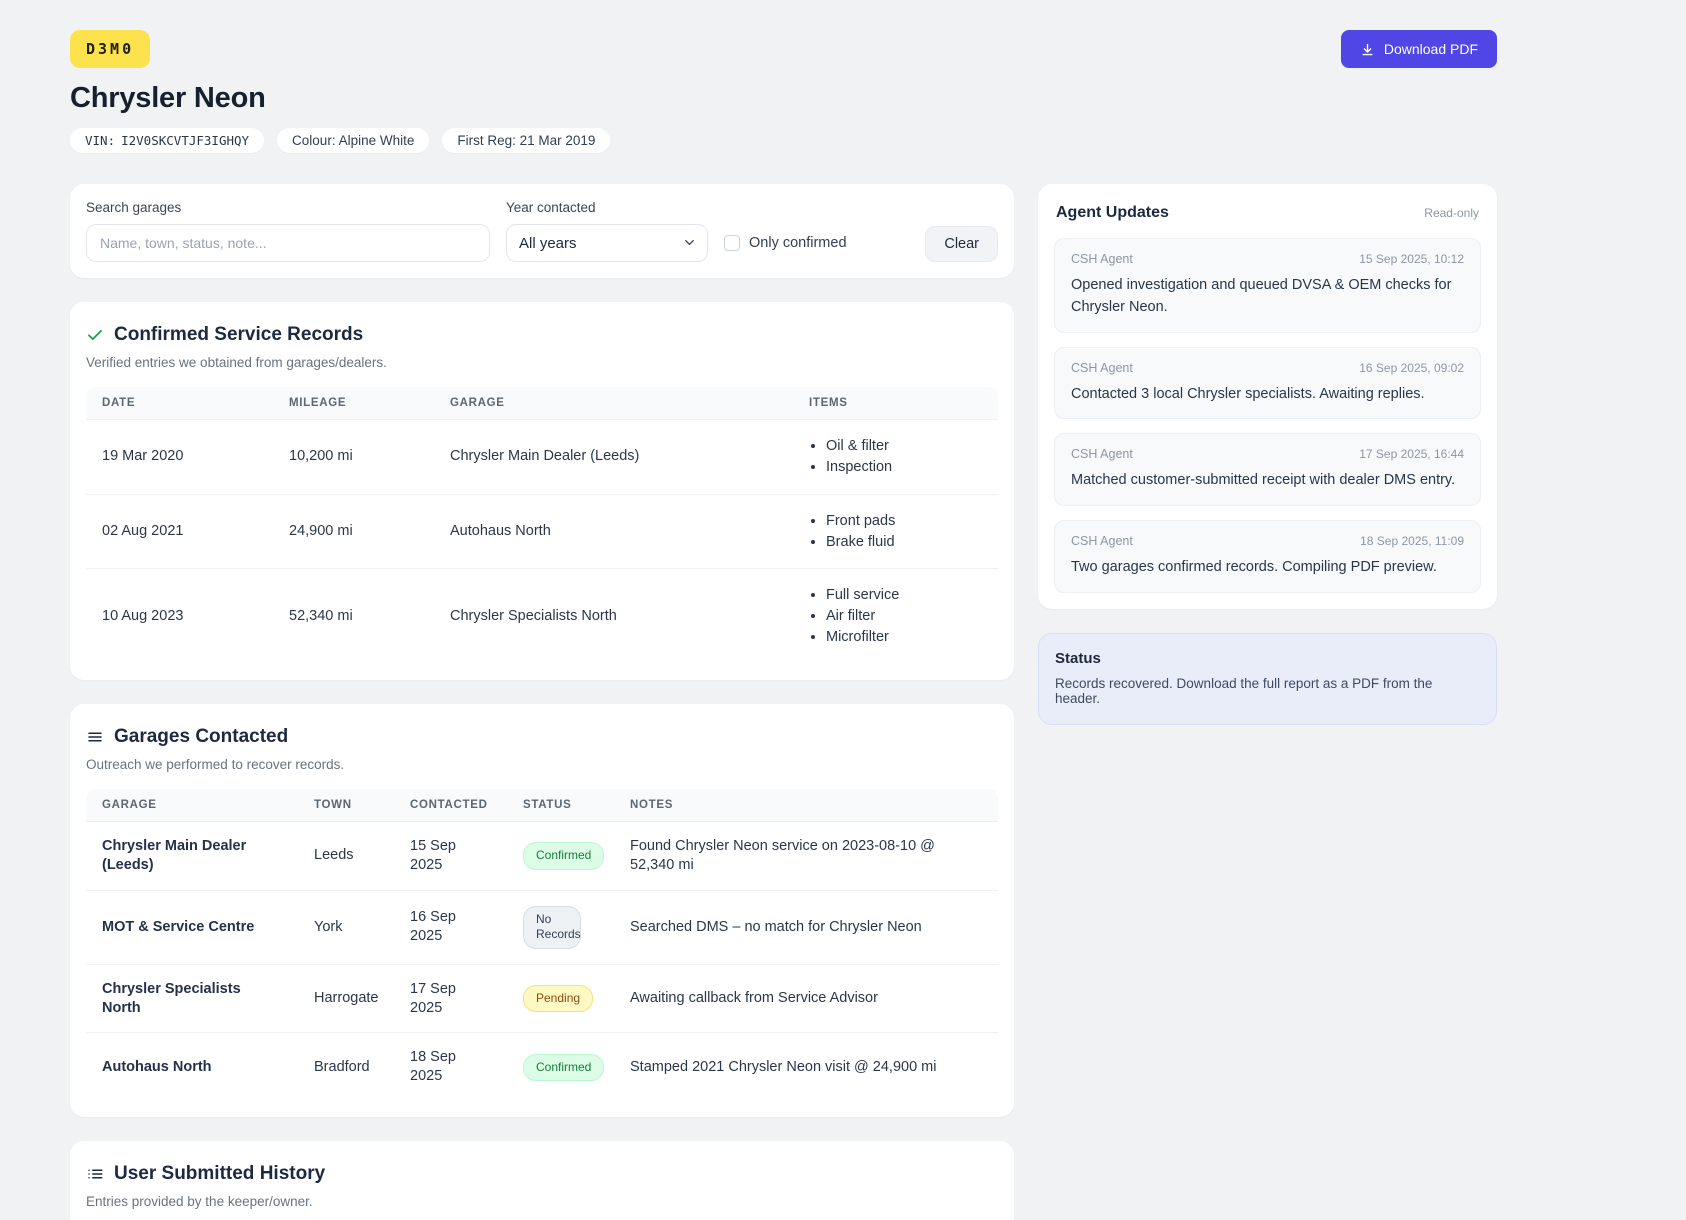  What do you see at coordinates (526, 140) in the screenshot?
I see `first-reg-chip: First Reg: 21 Mar 2019` at bounding box center [526, 140].